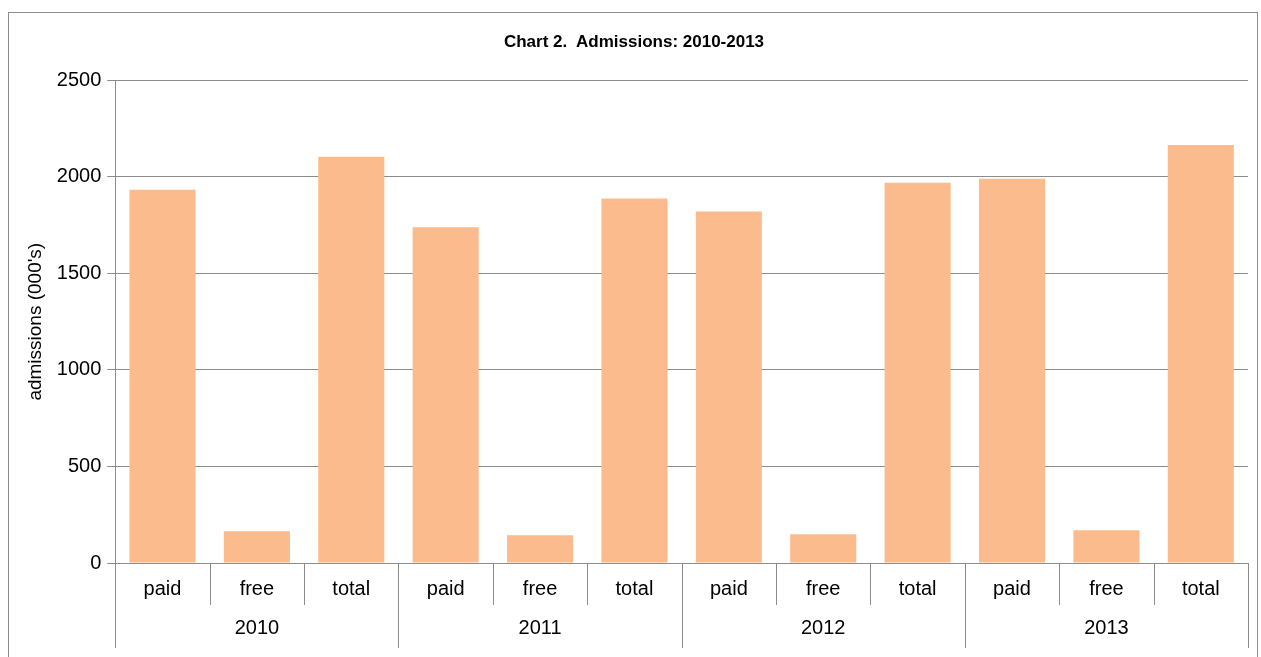 The width and height of the screenshot is (1261, 657). I want to click on text: 2013, so click(1106, 626).